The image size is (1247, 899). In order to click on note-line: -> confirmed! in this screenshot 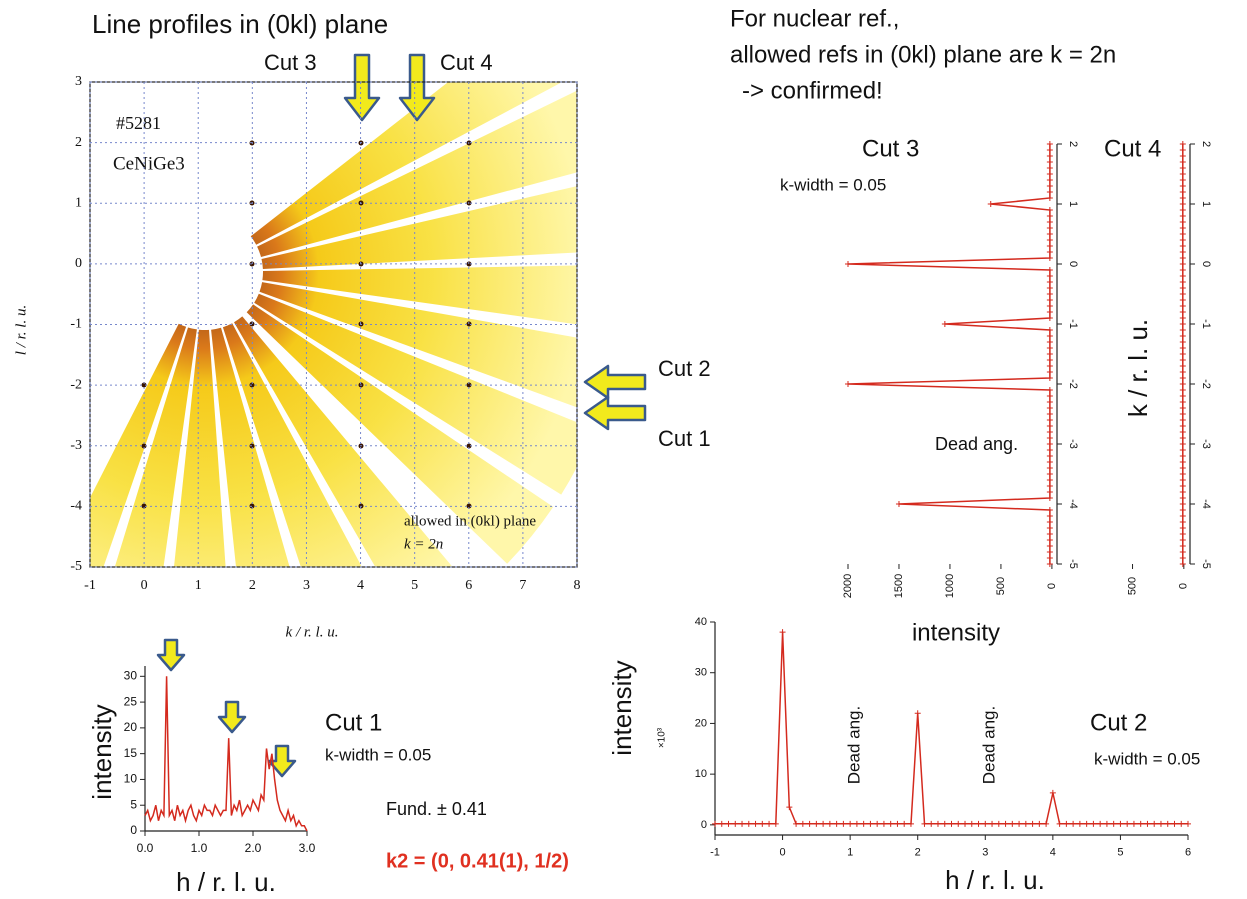, I will do `click(812, 90)`.